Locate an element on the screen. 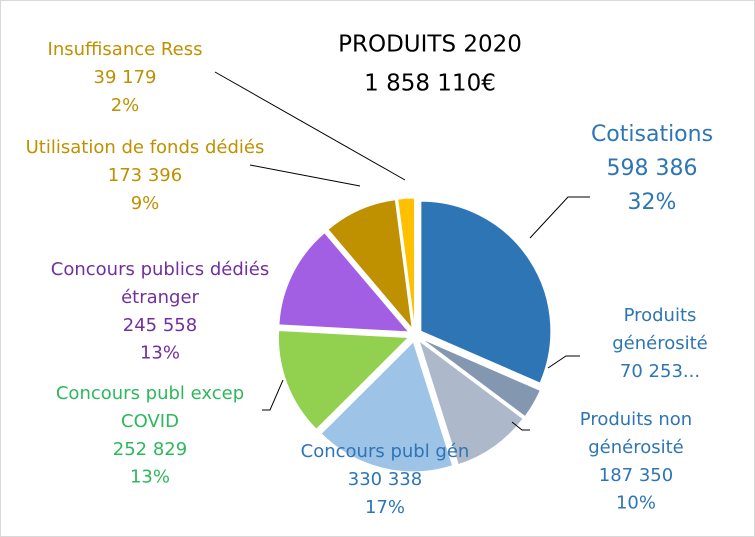 This screenshot has height=537, width=755. data-label-name: Produits non générosité is located at coordinates (636, 433).